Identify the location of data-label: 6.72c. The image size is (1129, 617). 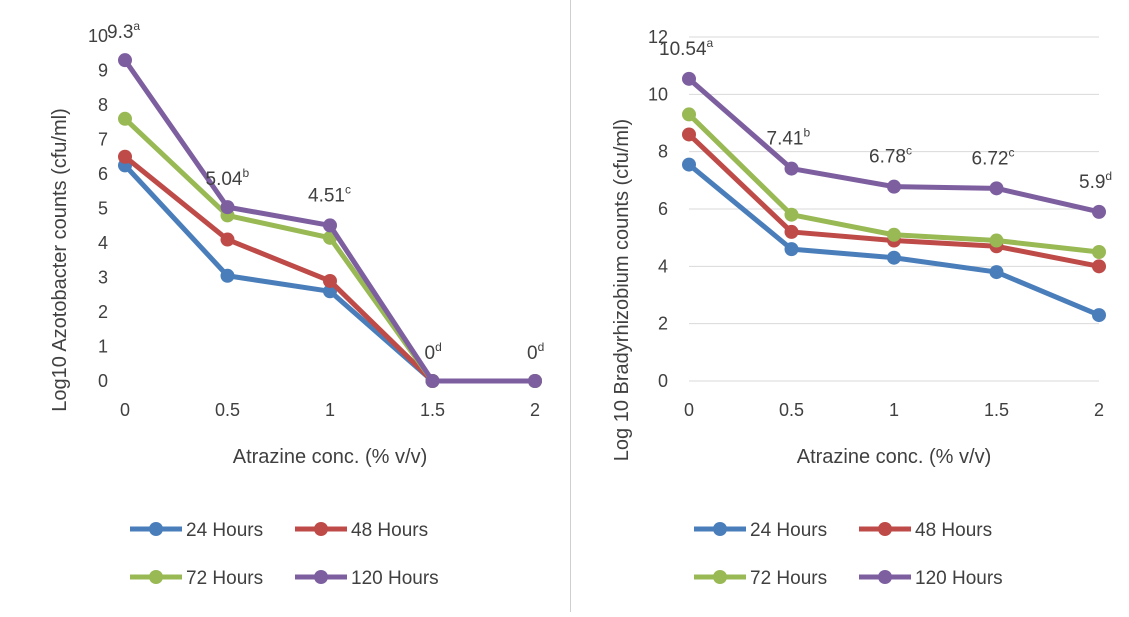
(993, 157).